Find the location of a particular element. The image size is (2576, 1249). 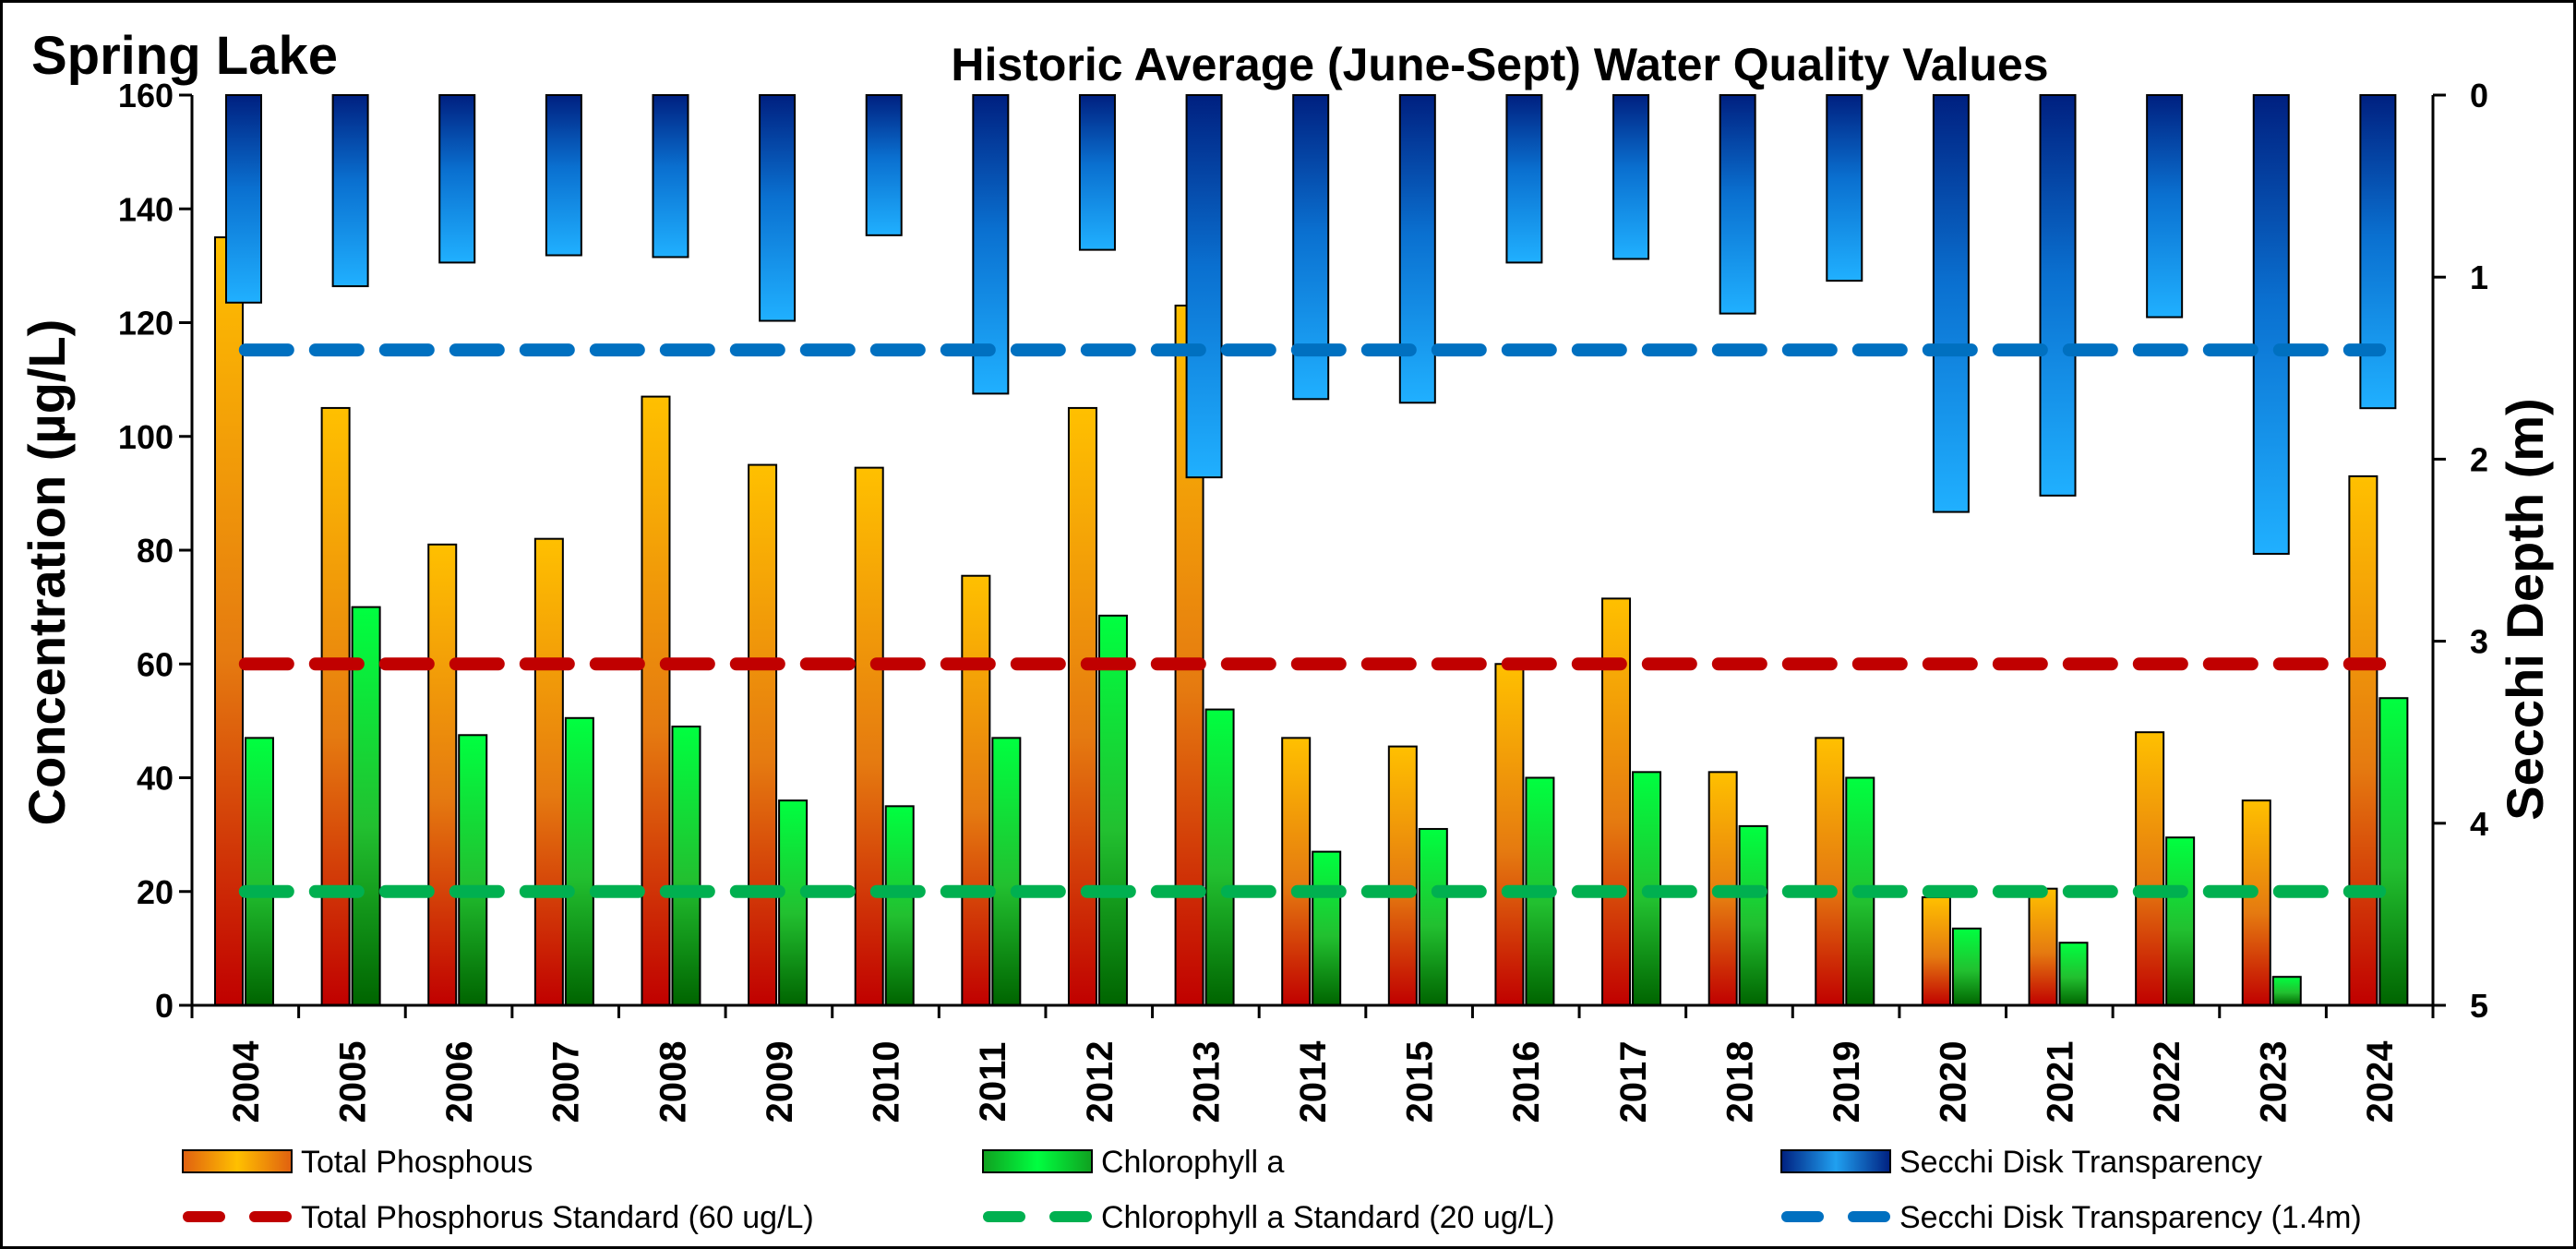

x-tick-label: 2022 is located at coordinates (2167, 1082).